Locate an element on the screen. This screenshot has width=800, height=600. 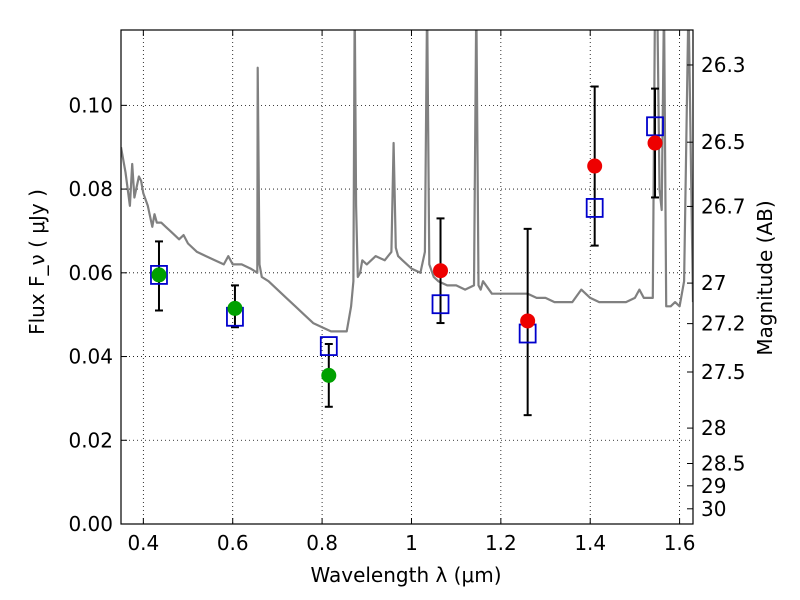
x-axis-label: Wavelength λ (μm) is located at coordinates (405, 575).